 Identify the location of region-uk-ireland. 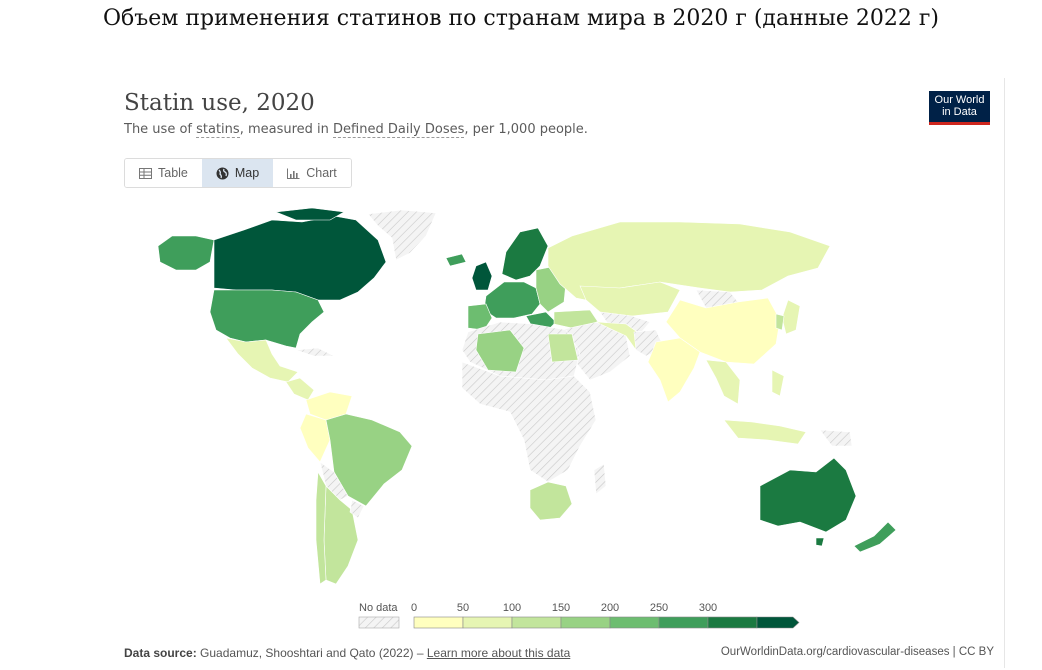
(482, 276).